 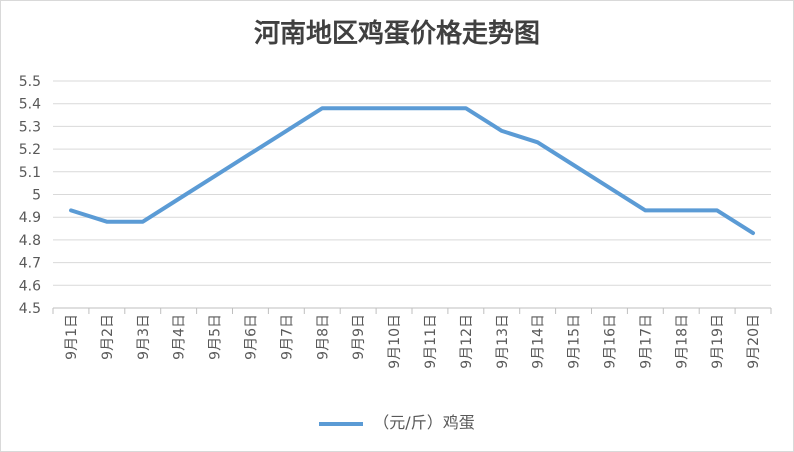 What do you see at coordinates (754, 341) in the screenshot?
I see `x-tick-label: 9月20日` at bounding box center [754, 341].